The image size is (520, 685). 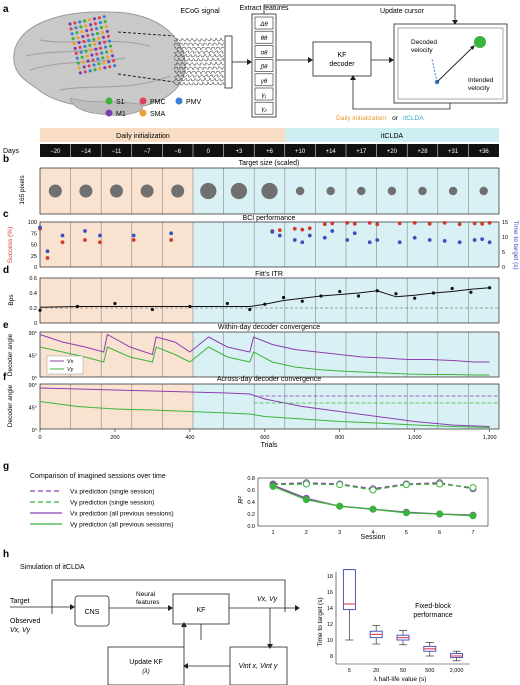 What do you see at coordinates (92, 611) in the screenshot?
I see `cns-box` at bounding box center [92, 611].